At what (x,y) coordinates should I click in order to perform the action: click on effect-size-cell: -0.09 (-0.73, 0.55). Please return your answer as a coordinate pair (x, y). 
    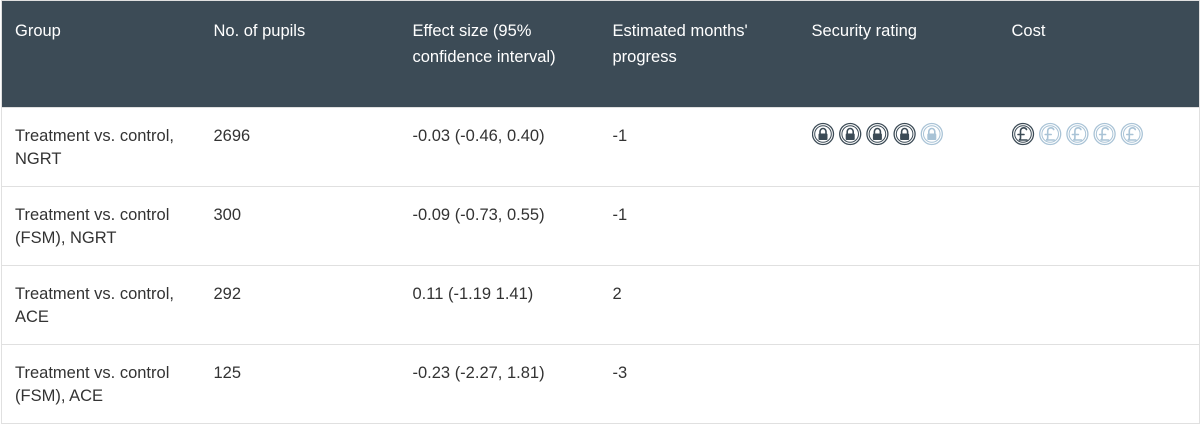
    Looking at the image, I should click on (499, 226).